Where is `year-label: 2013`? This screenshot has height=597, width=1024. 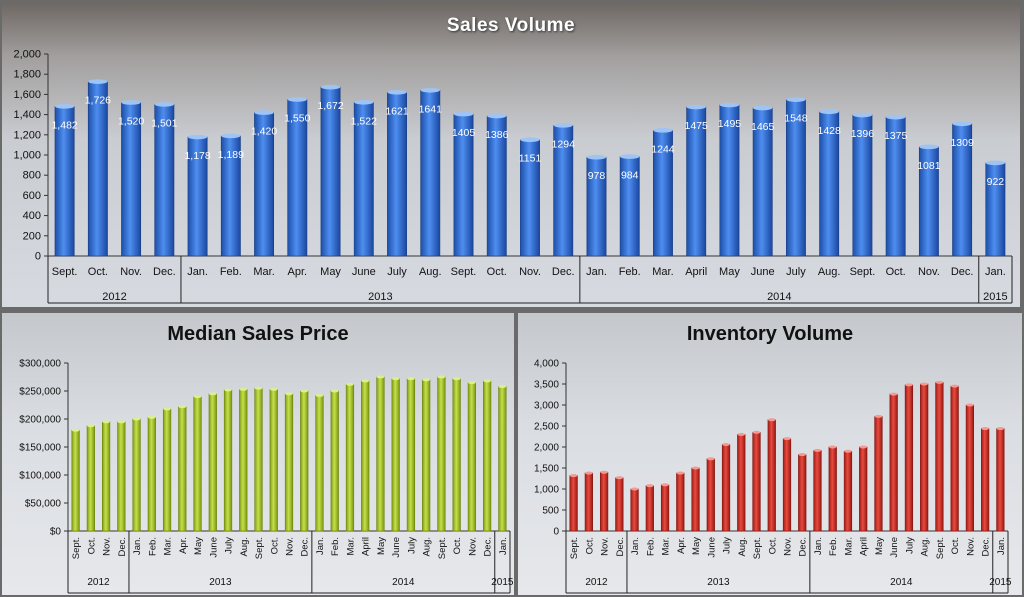 year-label: 2013 is located at coordinates (718, 582).